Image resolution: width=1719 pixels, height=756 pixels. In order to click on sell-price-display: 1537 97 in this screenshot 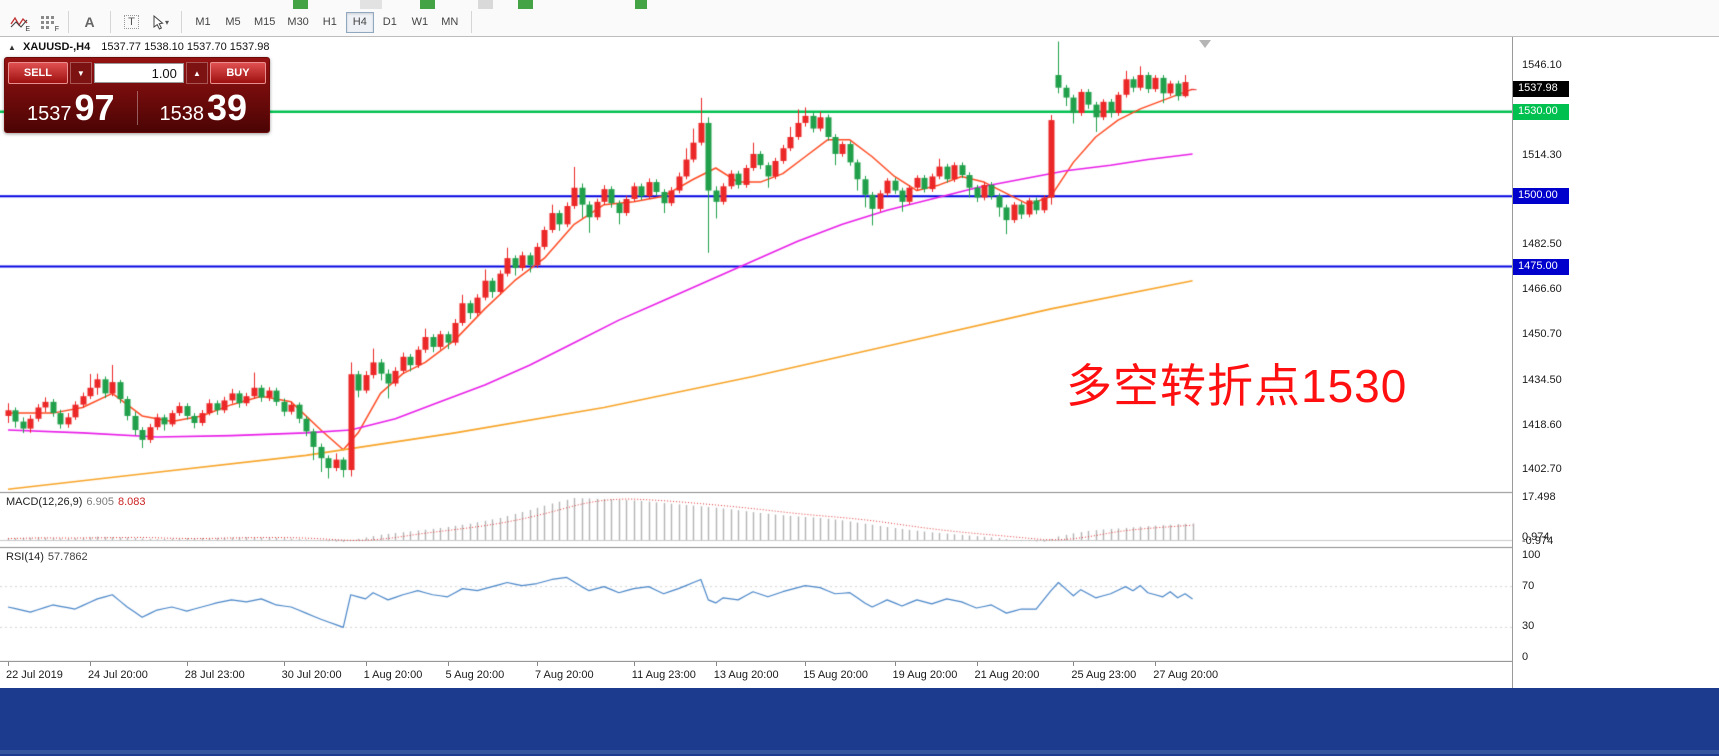, I will do `click(71, 108)`.